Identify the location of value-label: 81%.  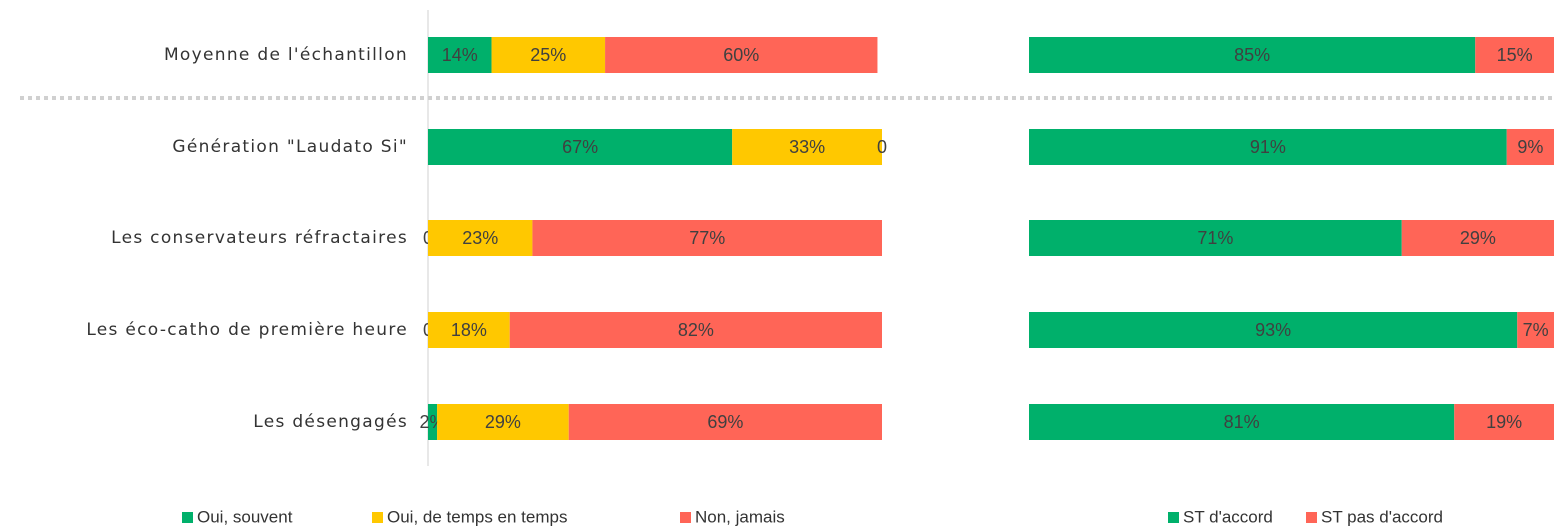
(1242, 422).